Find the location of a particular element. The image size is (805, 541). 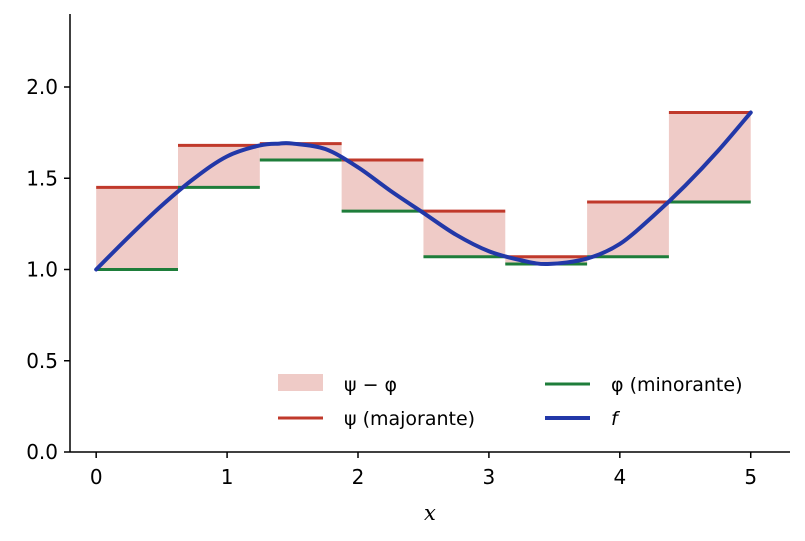

legend-swatch-fill is located at coordinates (300, 382).